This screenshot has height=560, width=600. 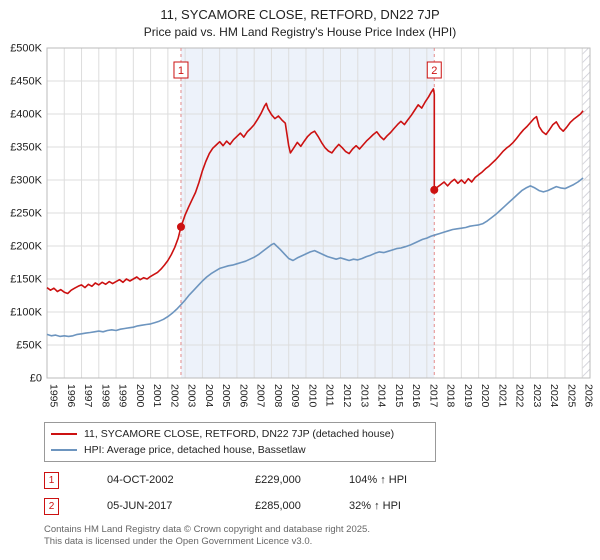 What do you see at coordinates (451, 396) in the screenshot?
I see `x-tick-label: 2018` at bounding box center [451, 396].